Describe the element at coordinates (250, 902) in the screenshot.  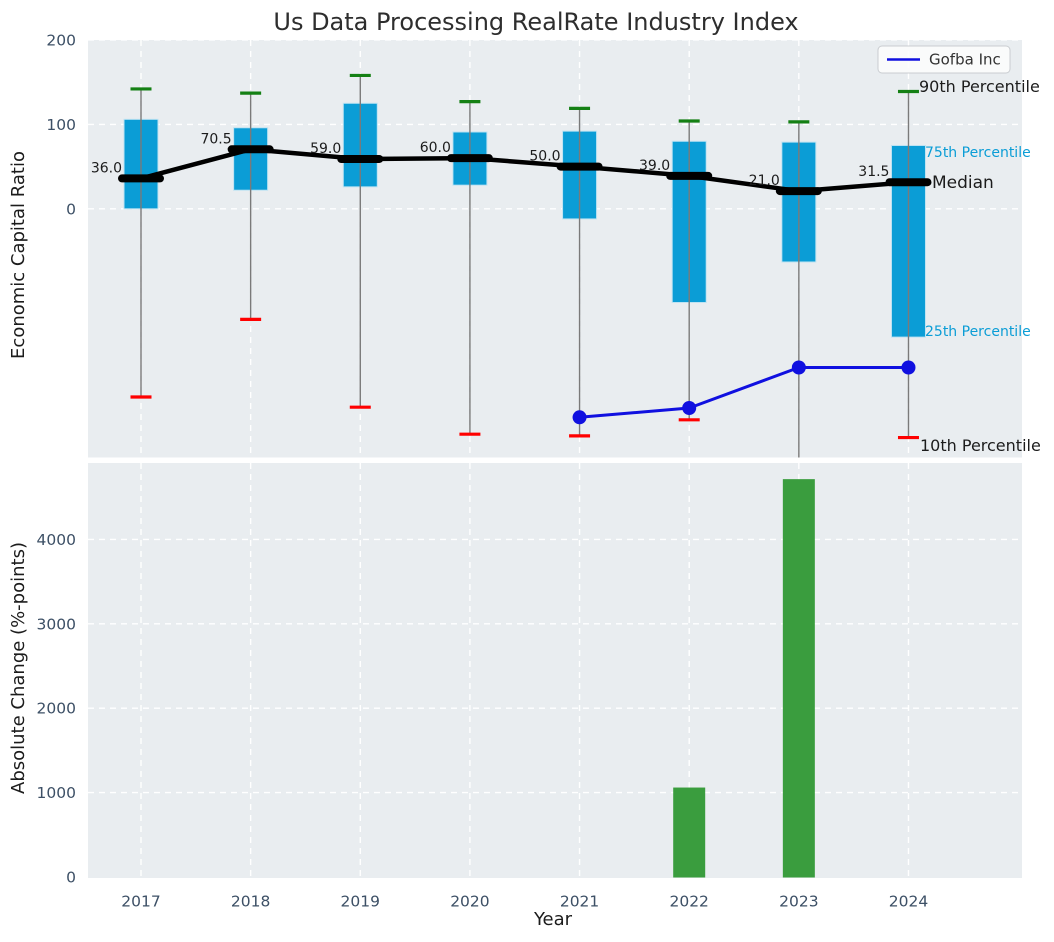
I see `xtick-2018: 2018` at that location.